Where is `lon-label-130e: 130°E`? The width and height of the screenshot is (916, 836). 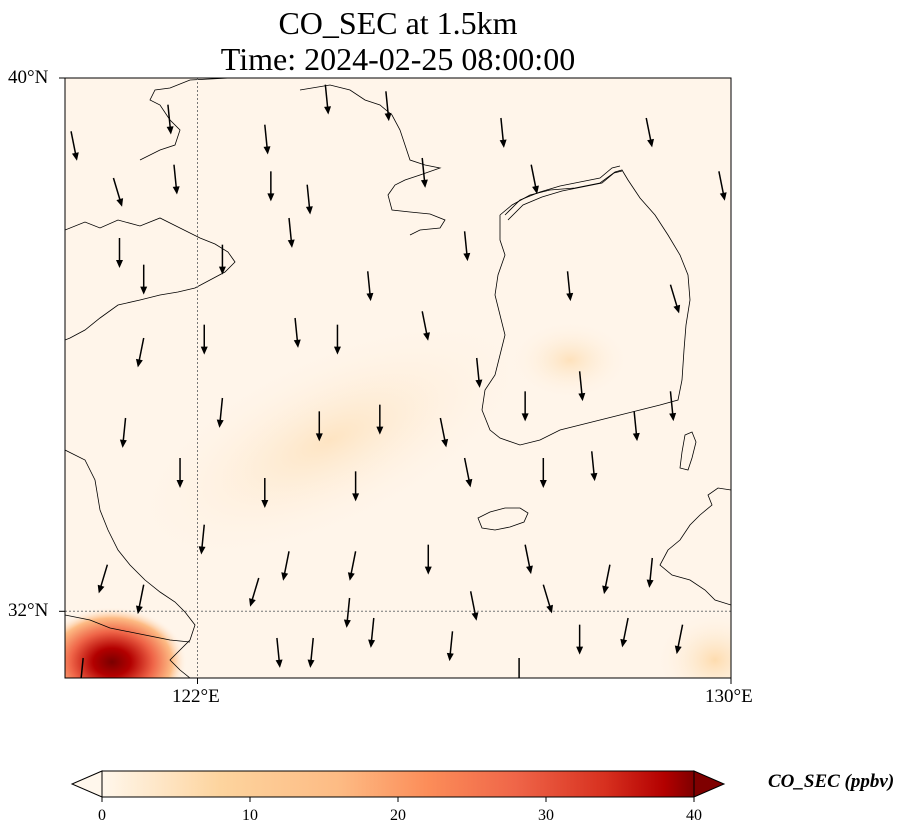 lon-label-130e: 130°E is located at coordinates (729, 696).